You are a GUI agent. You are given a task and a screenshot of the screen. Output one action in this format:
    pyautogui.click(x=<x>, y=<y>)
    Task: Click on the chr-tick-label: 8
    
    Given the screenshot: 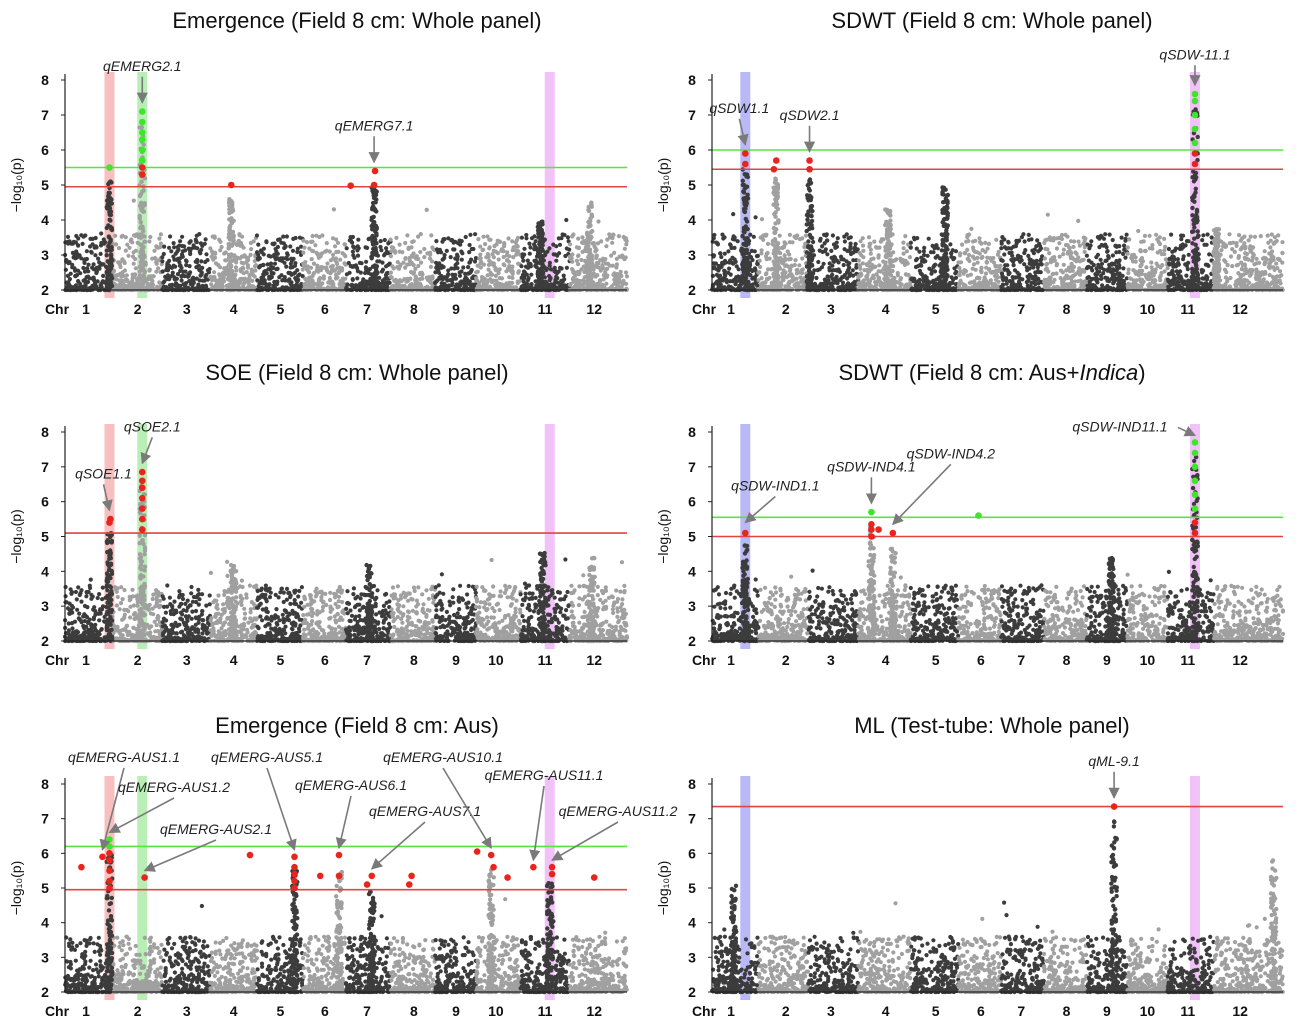 What is the action you would take?
    pyautogui.click(x=414, y=309)
    